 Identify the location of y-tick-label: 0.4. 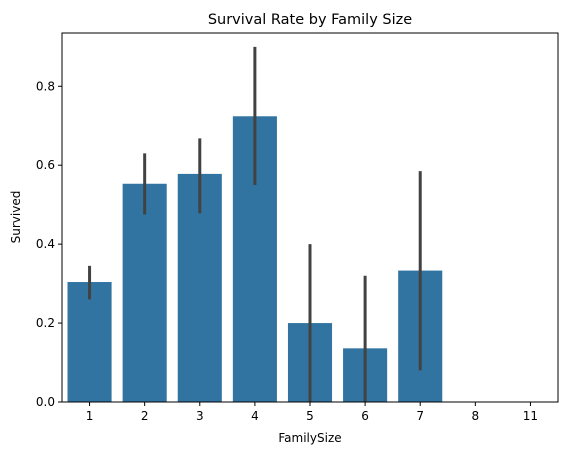
(45, 244).